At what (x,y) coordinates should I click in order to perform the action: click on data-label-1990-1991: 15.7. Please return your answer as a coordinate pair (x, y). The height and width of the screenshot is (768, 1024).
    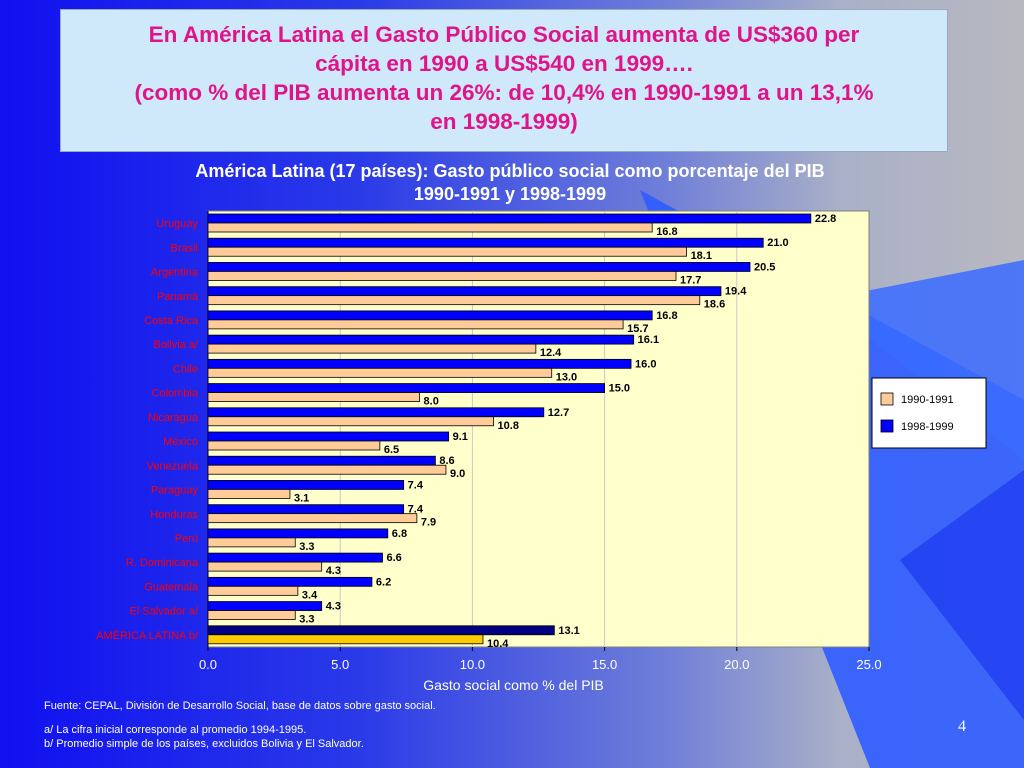
    Looking at the image, I should click on (637, 329).